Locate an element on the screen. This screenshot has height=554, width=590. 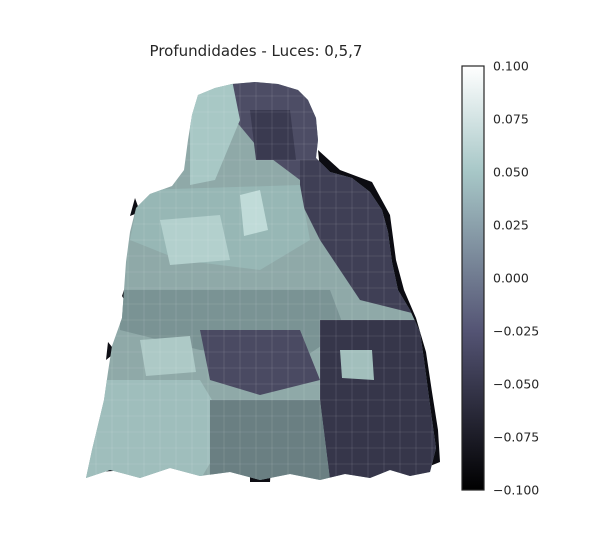
colorbar-tick-label: 0.100 is located at coordinates (511, 66).